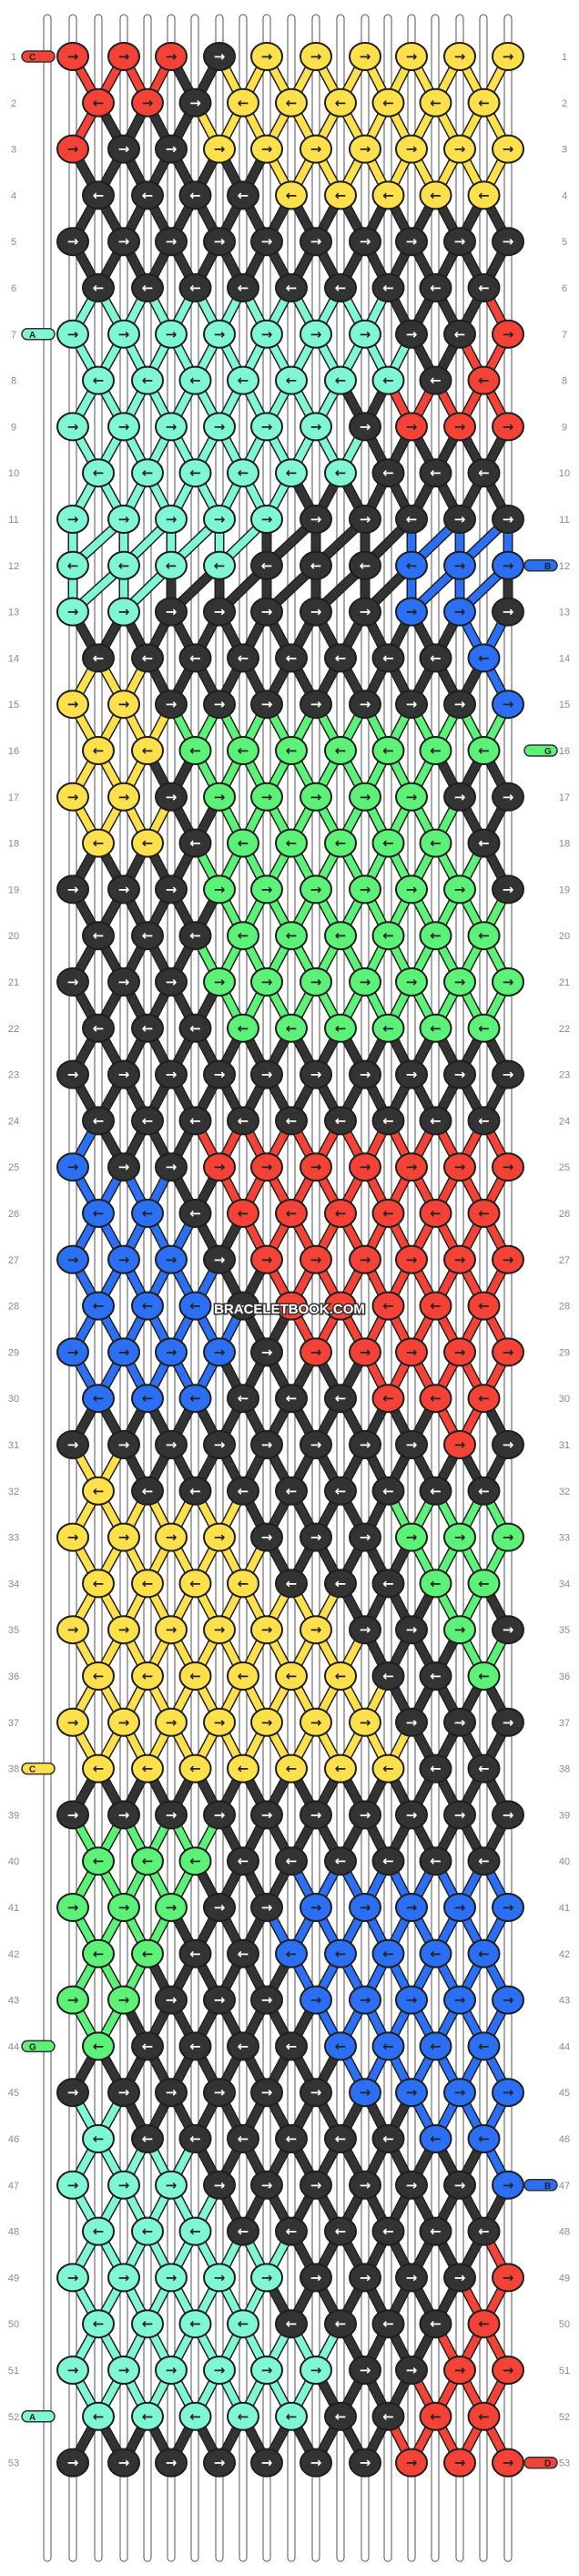  What do you see at coordinates (13, 1445) in the screenshot?
I see `row-number-left: 31` at bounding box center [13, 1445].